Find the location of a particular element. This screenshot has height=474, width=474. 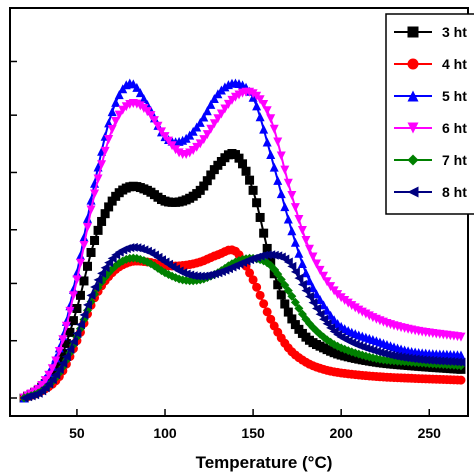

legend-label-0: 3 ht is located at coordinates (454, 32).